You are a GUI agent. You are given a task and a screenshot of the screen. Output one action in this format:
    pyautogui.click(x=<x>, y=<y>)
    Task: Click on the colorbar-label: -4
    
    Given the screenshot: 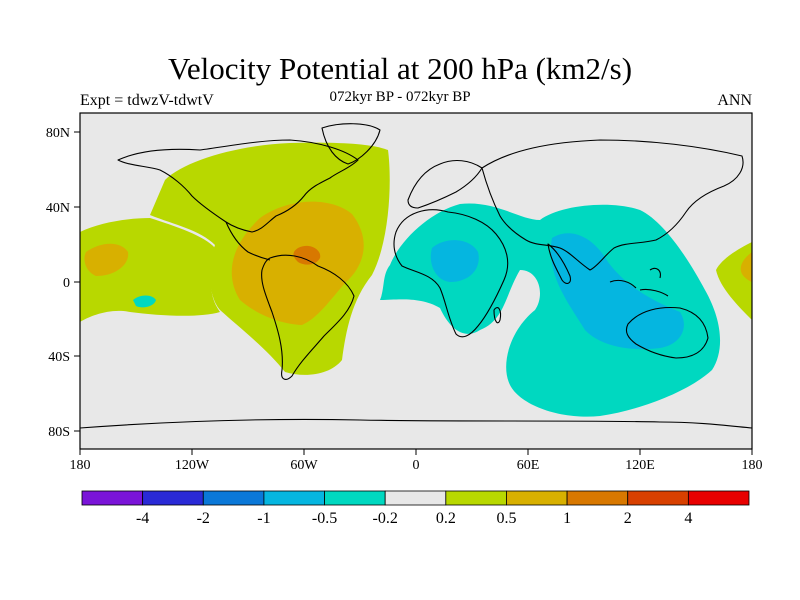 What is the action you would take?
    pyautogui.click(x=142, y=518)
    